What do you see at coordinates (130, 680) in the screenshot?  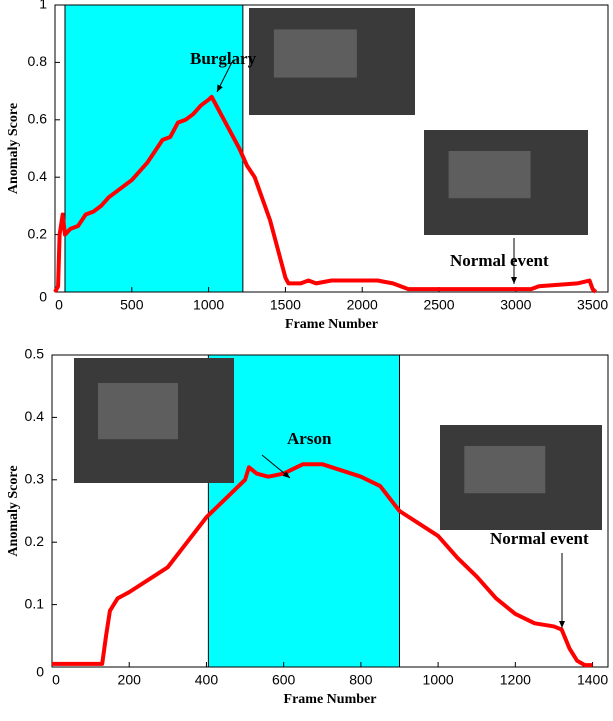 I see `x-tick-label: 200` at bounding box center [130, 680].